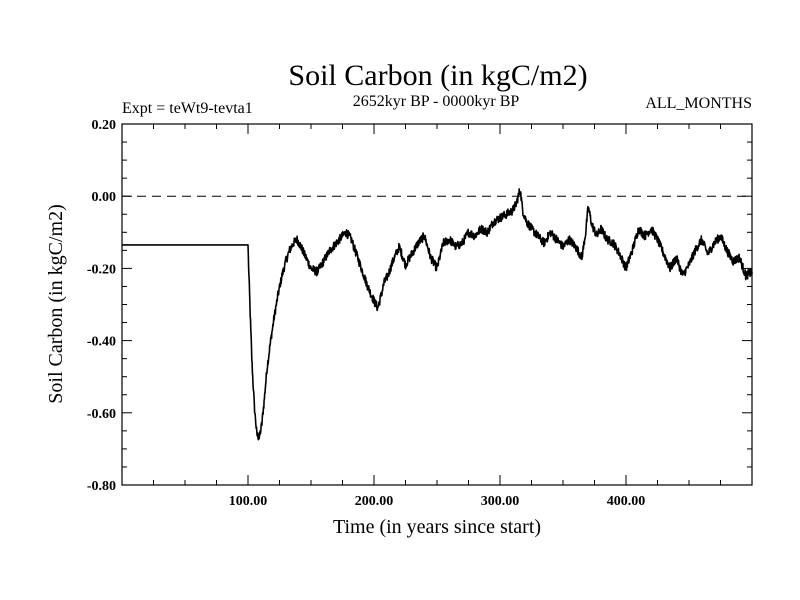 The width and height of the screenshot is (800, 600). I want to click on x-tick-label: 100.00, so click(248, 501).